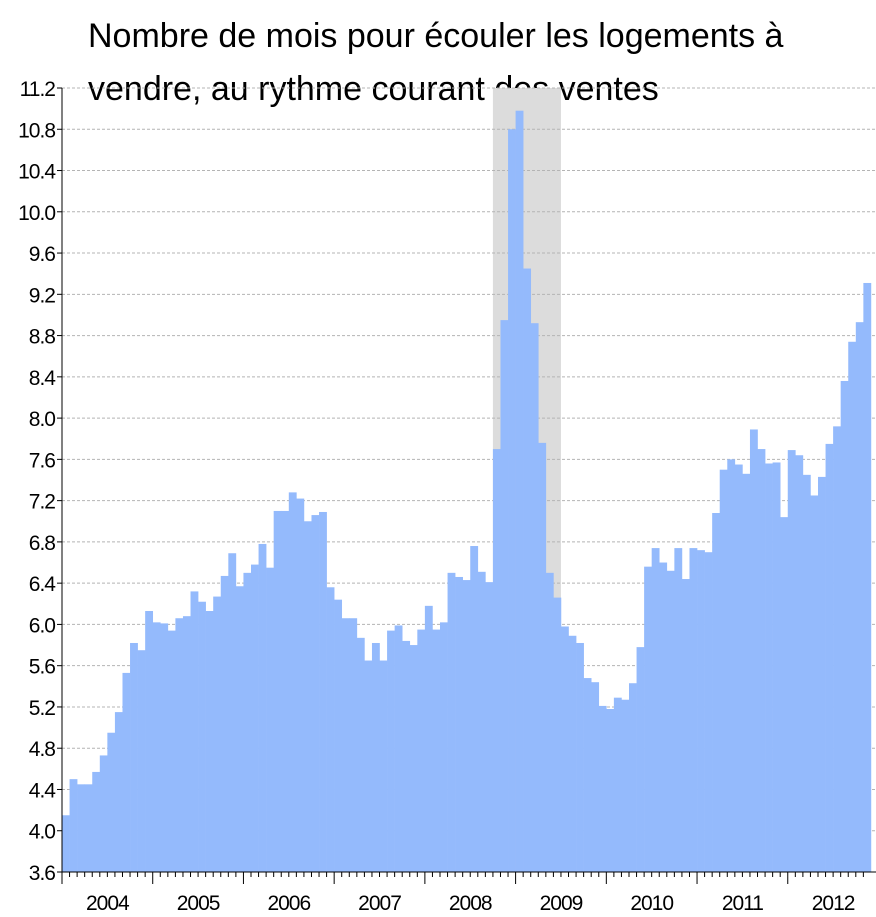 The width and height of the screenshot is (876, 917). I want to click on y-tick-label: 10.0, so click(36, 213).